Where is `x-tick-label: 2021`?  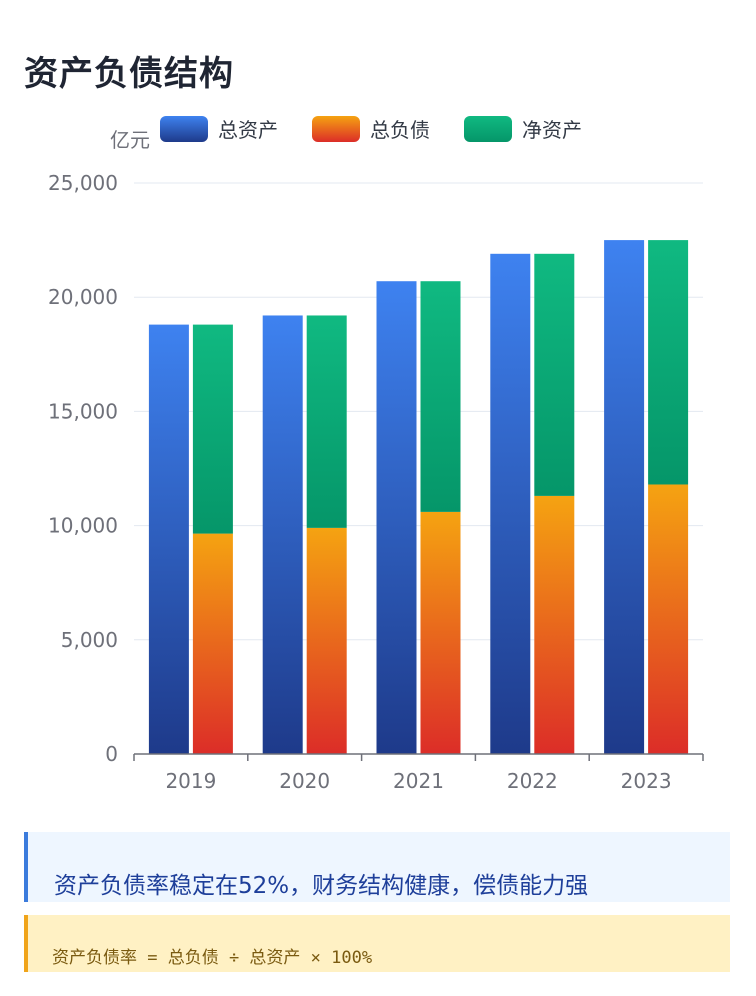
x-tick-label: 2021 is located at coordinates (418, 781).